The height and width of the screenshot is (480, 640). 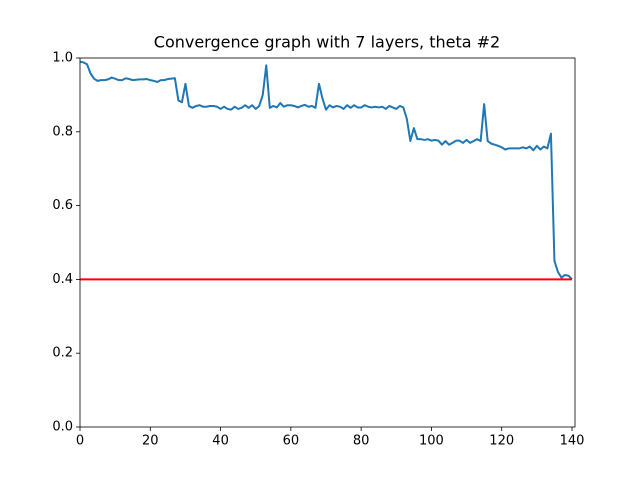 I want to click on x-tick-label: 80, so click(x=361, y=441).